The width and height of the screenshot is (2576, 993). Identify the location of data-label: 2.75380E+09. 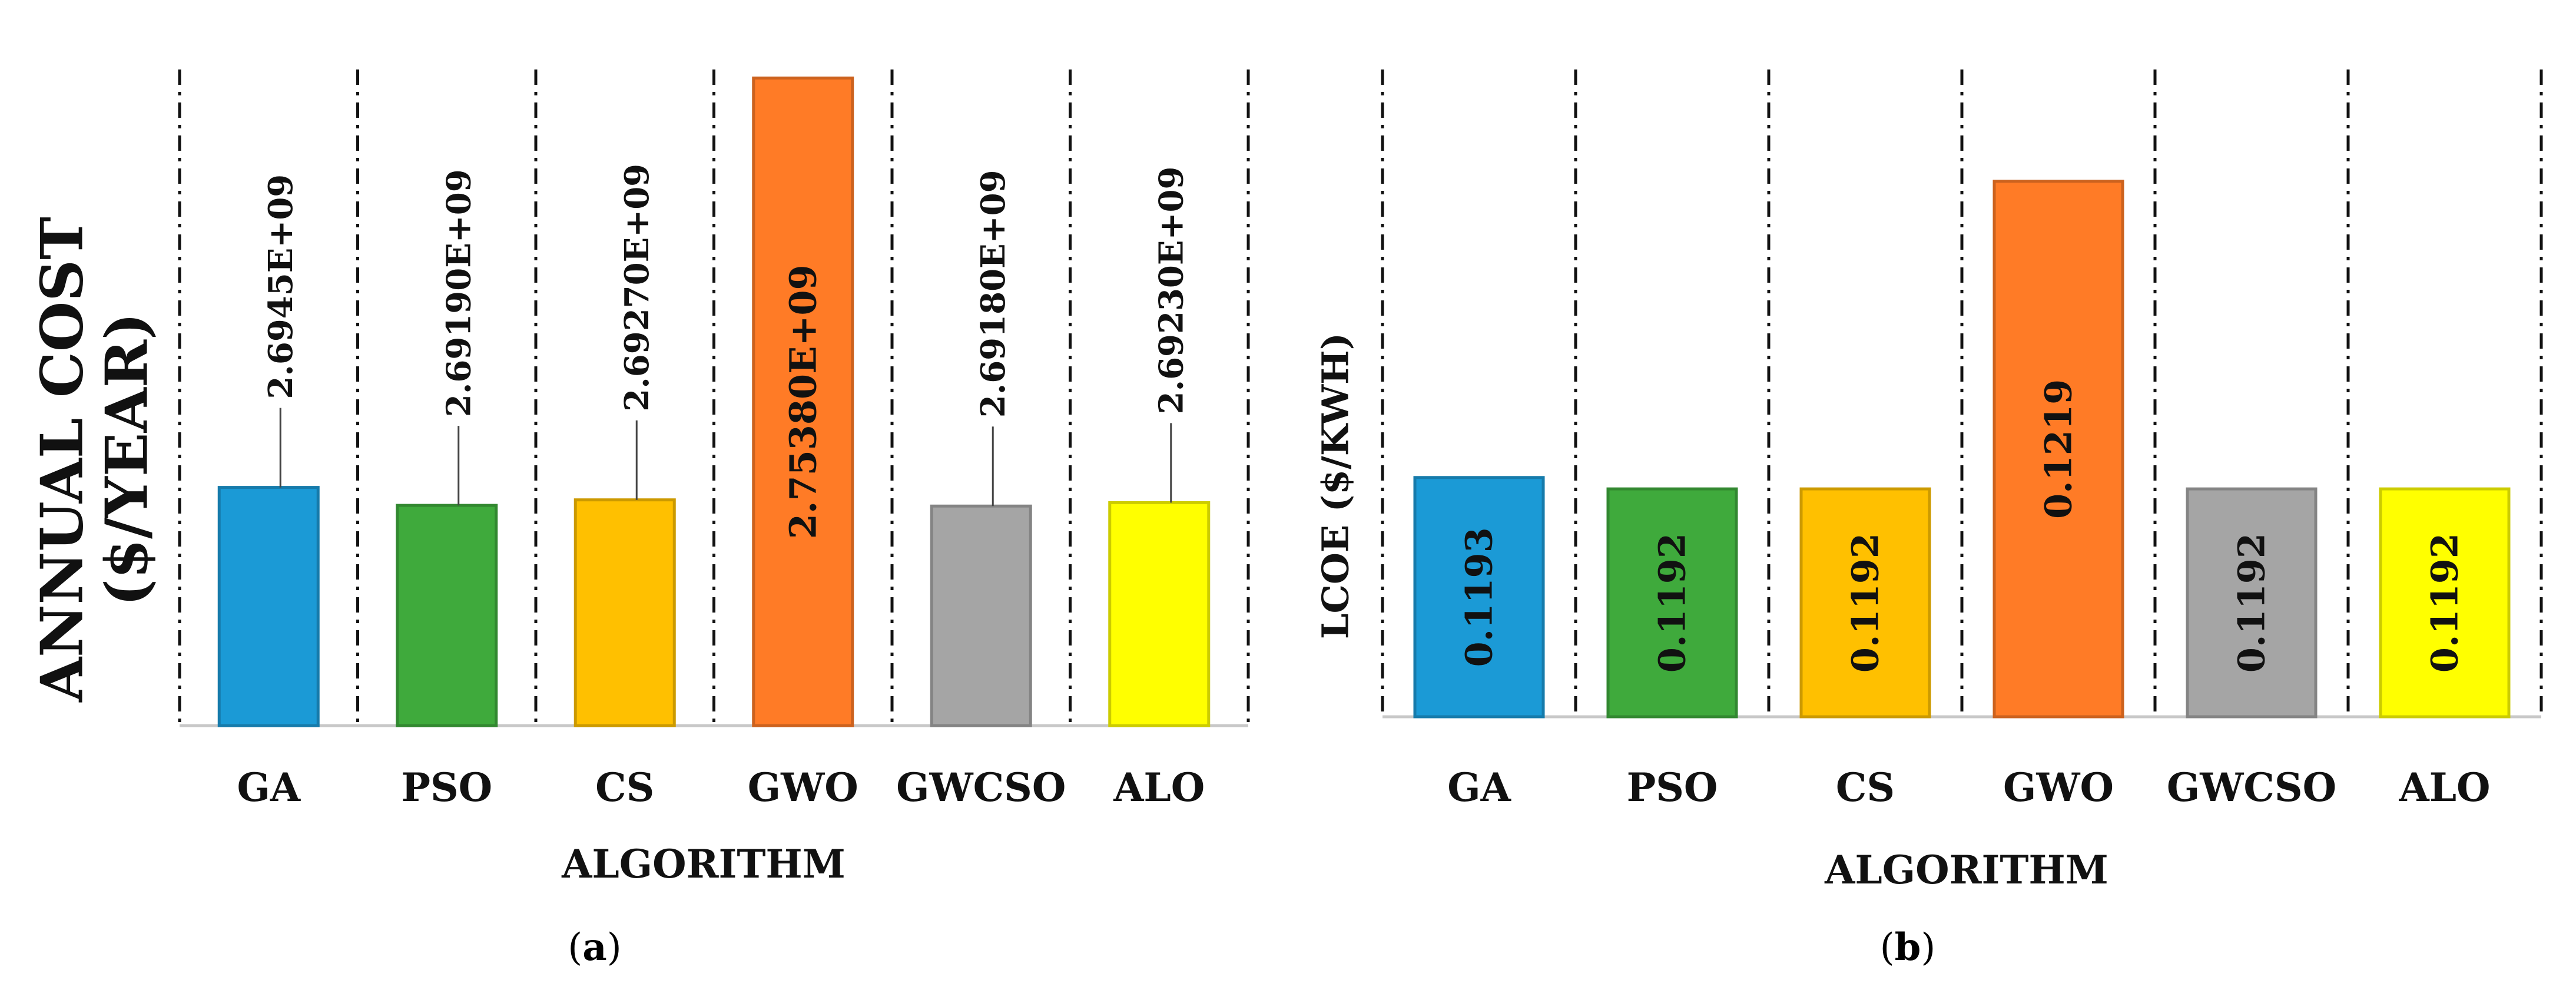
(802, 402).